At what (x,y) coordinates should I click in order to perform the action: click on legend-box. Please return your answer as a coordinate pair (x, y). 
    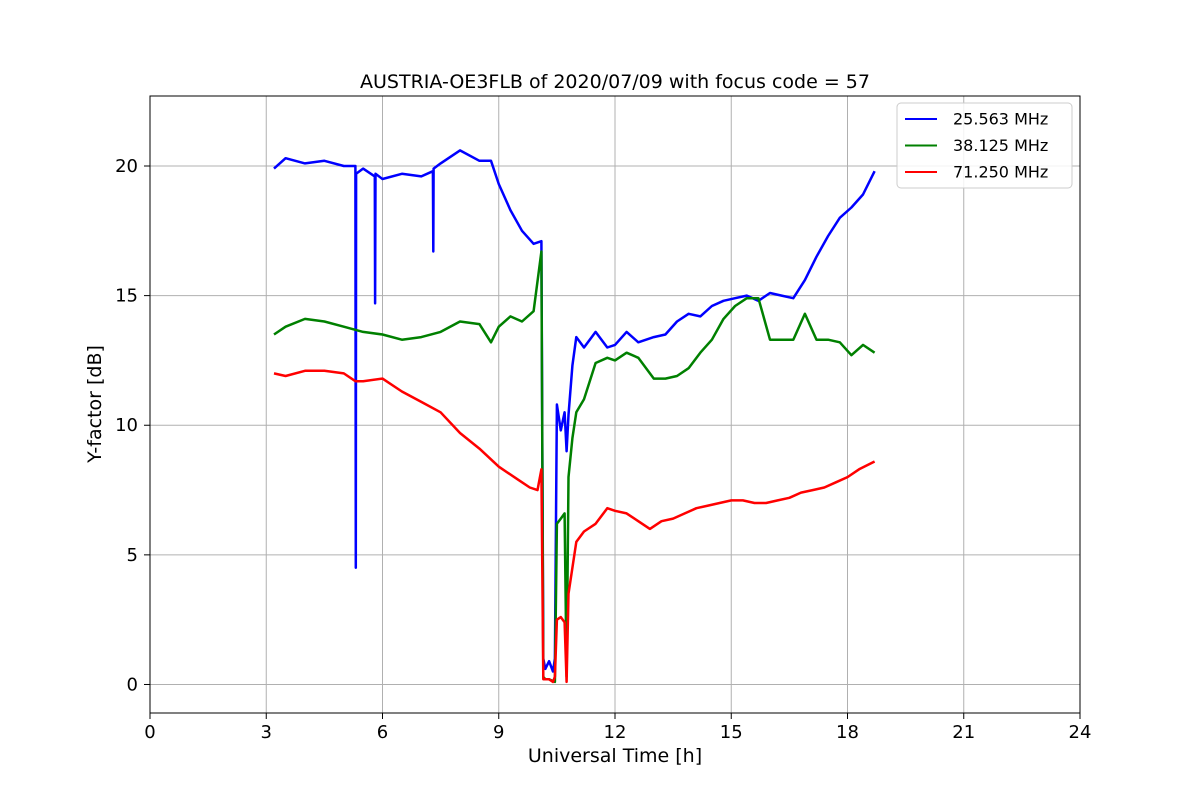
    Looking at the image, I should click on (984, 145).